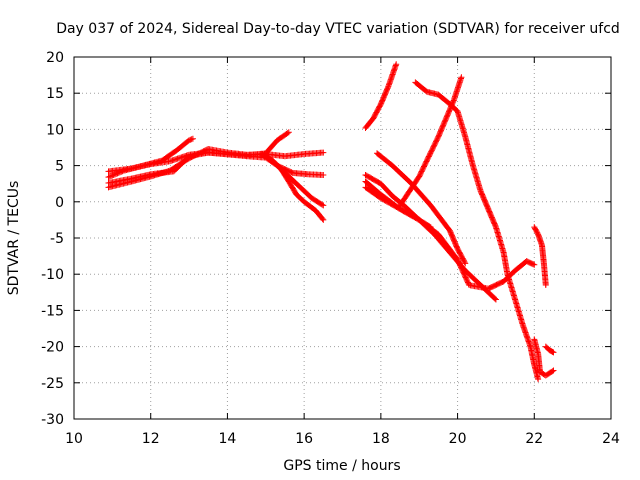 This screenshot has width=640, height=480. Describe the element at coordinates (57, 239) in the screenshot. I see `y-tick-label: -5` at that location.